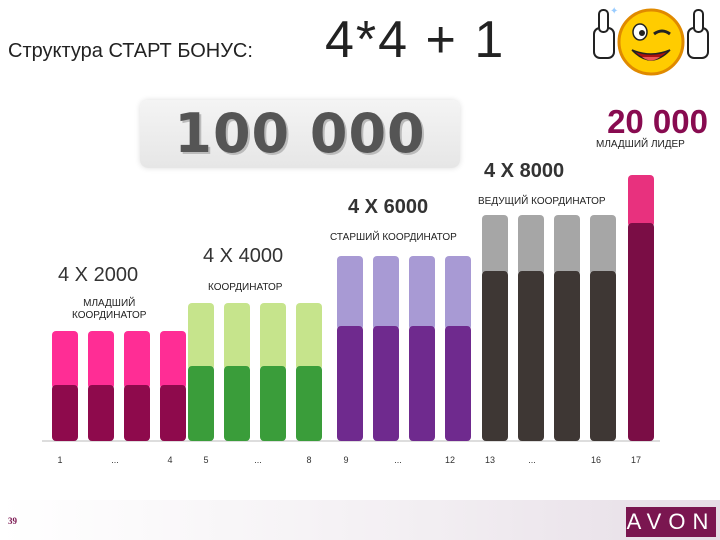 This screenshot has width=720, height=540. What do you see at coordinates (59, 460) in the screenshot?
I see `x-tick-label: 1` at bounding box center [59, 460].